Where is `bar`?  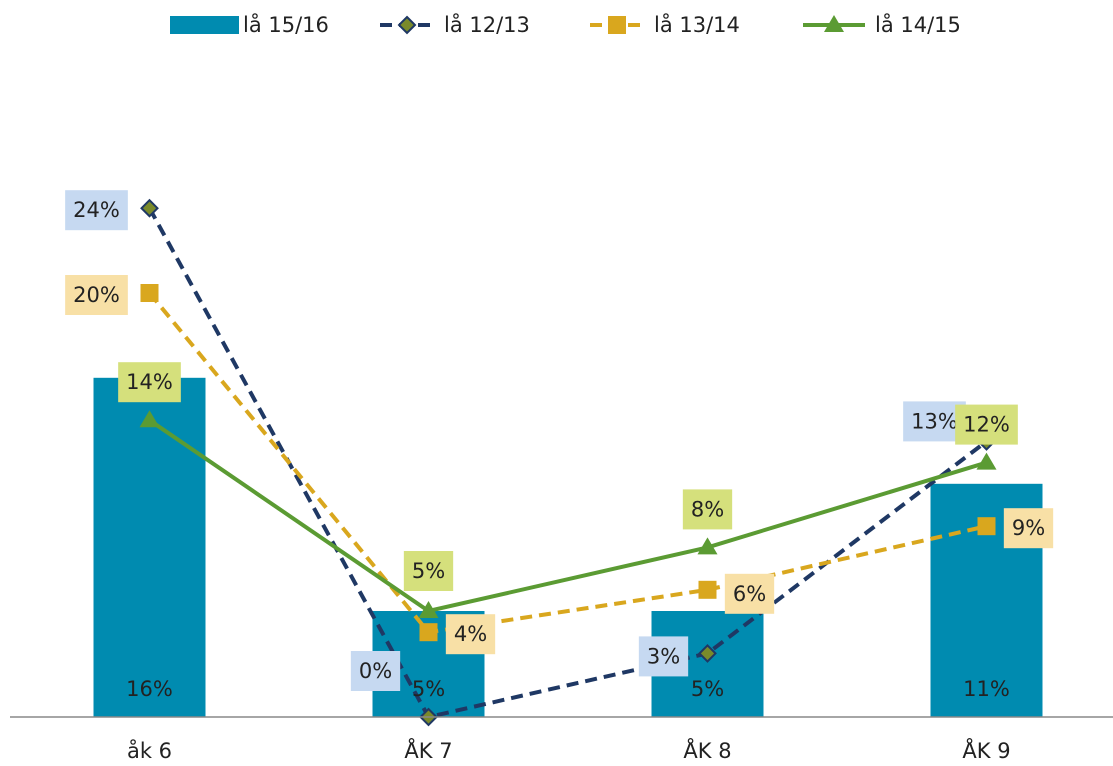 bar is located at coordinates (149, 547).